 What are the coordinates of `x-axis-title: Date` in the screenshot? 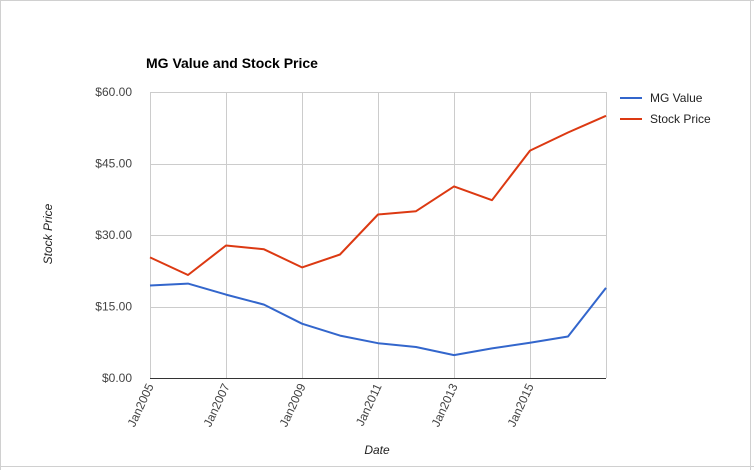 It's located at (377, 450).